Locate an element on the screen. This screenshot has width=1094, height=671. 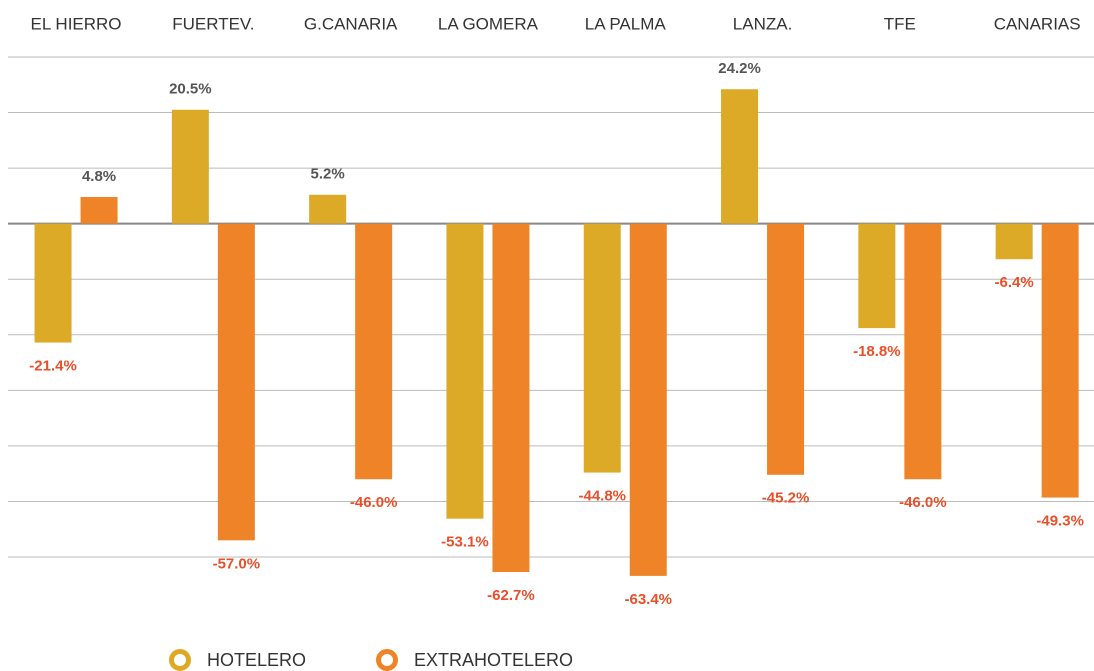
data-label: 5.2% is located at coordinates (328, 174).